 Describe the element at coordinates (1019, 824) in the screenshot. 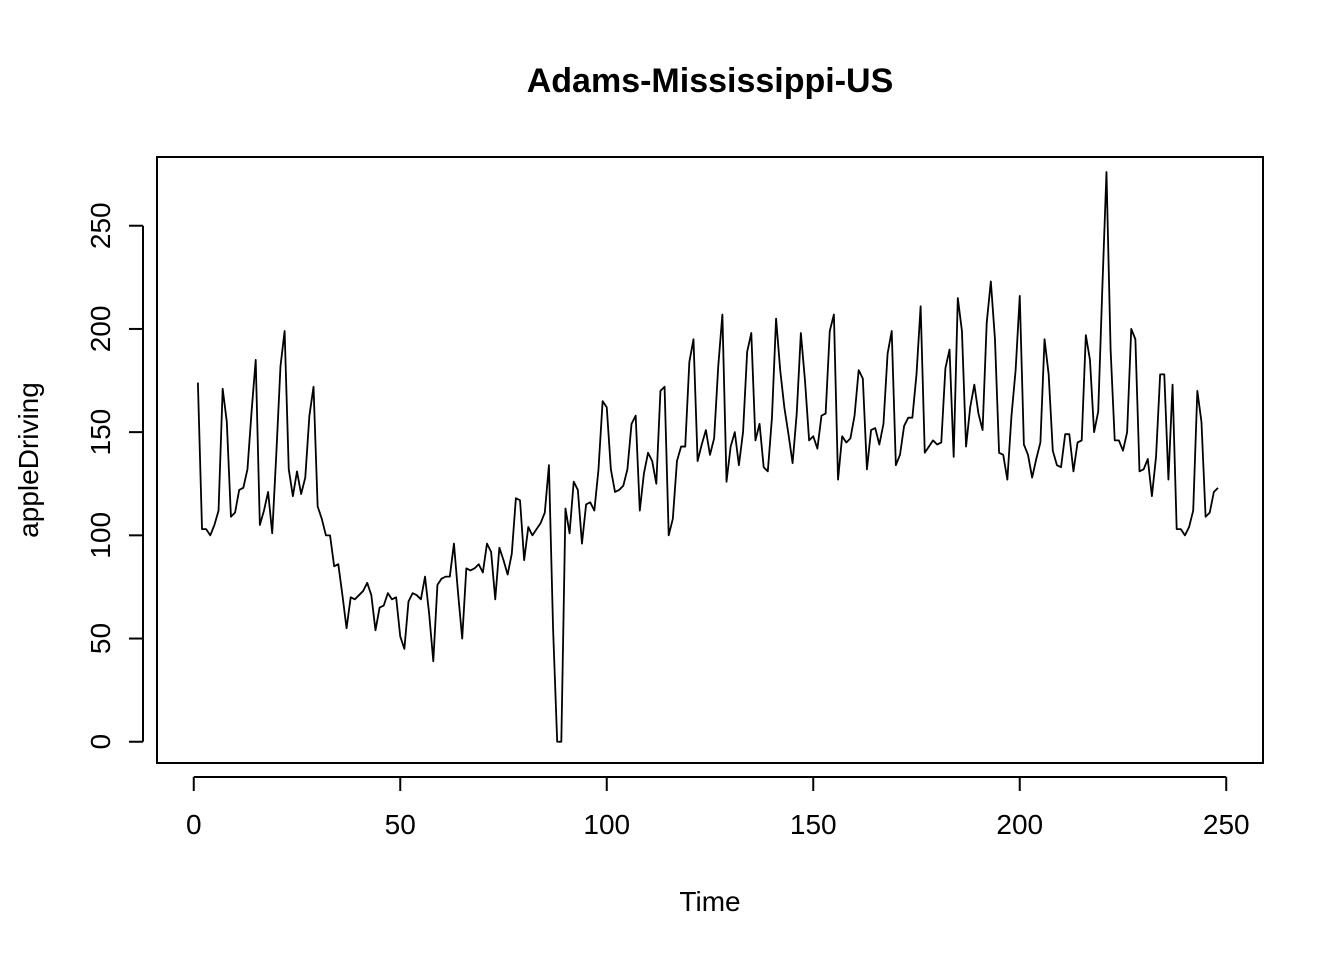

I see `x-tick-label: 200` at that location.